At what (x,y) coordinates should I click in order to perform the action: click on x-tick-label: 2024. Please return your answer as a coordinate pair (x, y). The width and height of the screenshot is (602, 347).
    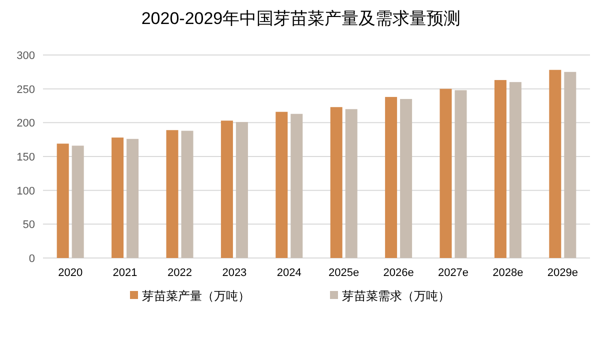
    Looking at the image, I should click on (289, 273).